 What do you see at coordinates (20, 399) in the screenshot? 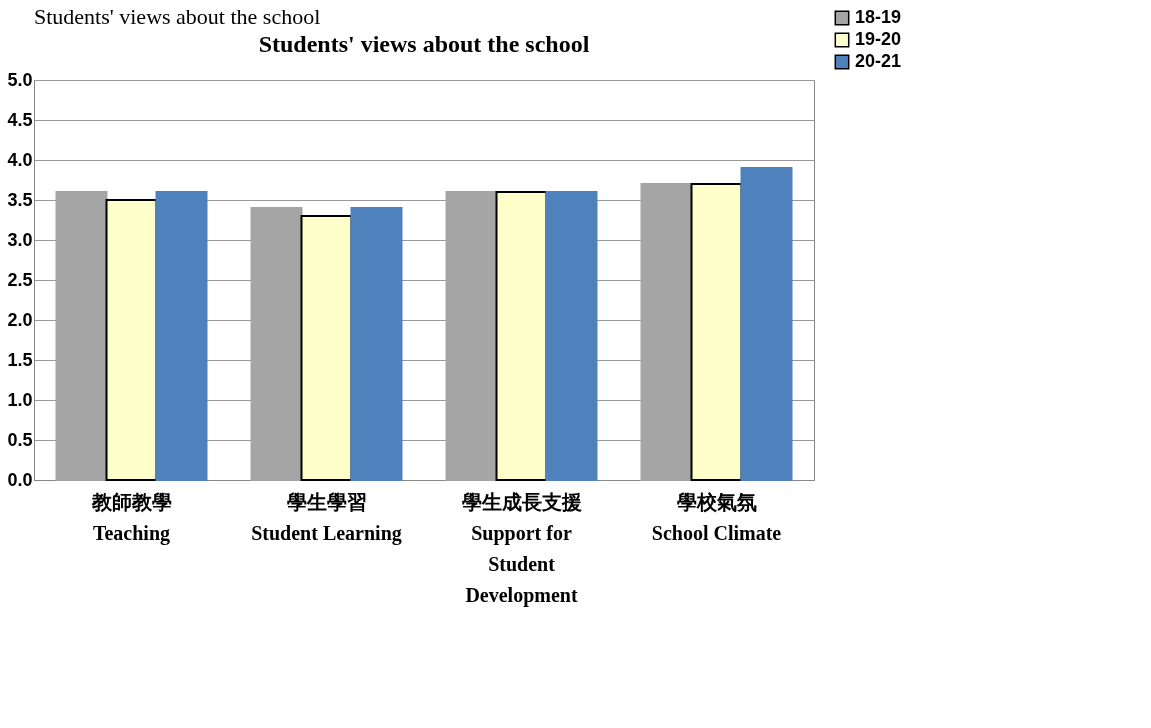
I see `y-tick-label: 1.0` at bounding box center [20, 399].